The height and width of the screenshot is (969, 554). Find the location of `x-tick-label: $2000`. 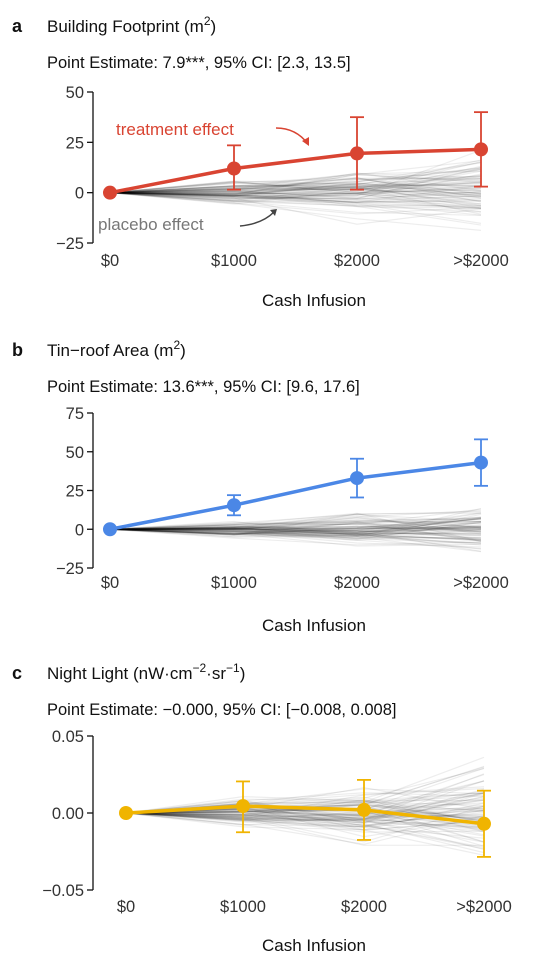

x-tick-label: $2000 is located at coordinates (357, 583).